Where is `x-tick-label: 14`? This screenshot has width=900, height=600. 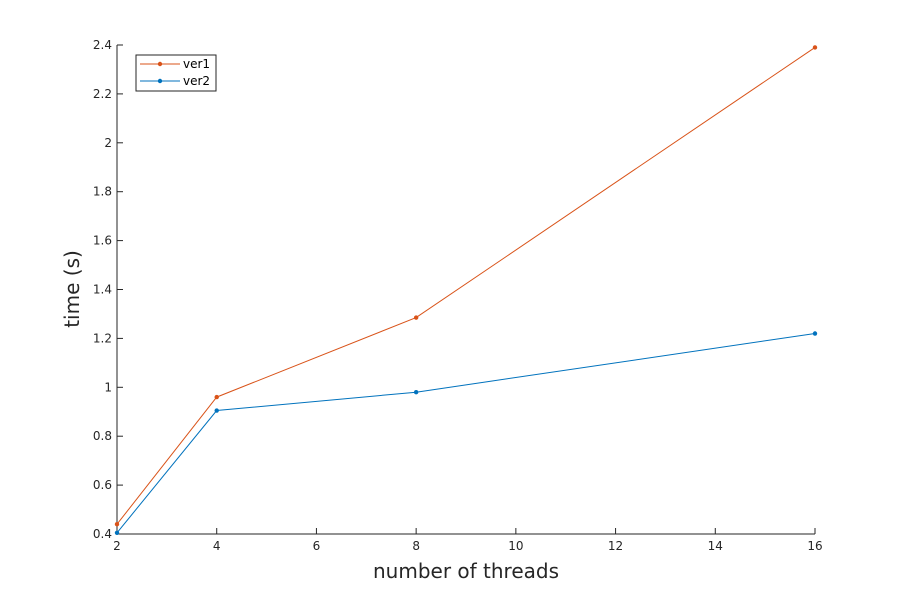 x-tick-label: 14 is located at coordinates (715, 546).